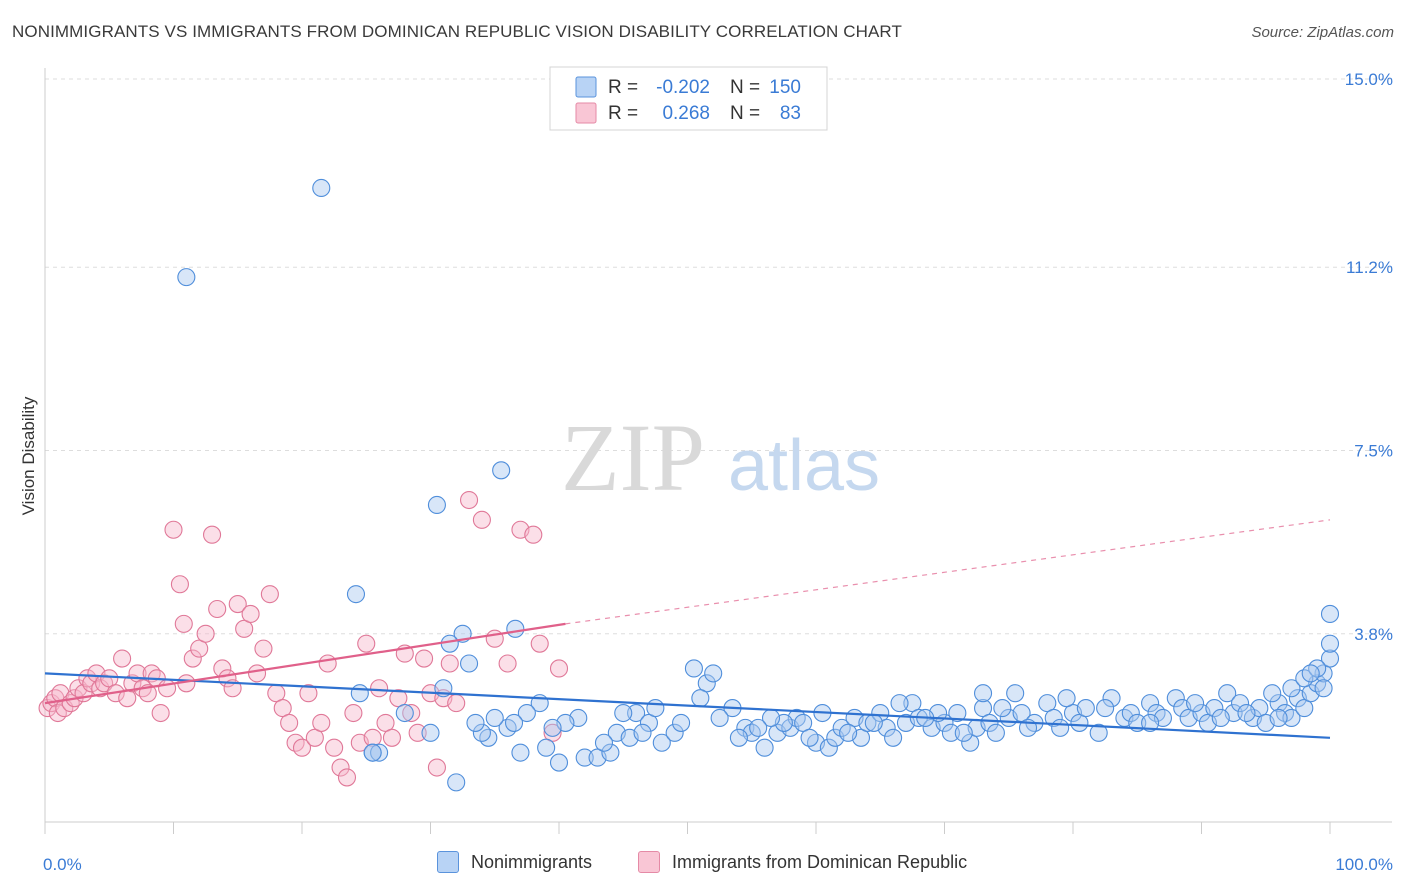 This screenshot has width=1406, height=892. Describe the element at coordinates (305, 663) in the screenshot. I see `immigrants-trendline` at that location.